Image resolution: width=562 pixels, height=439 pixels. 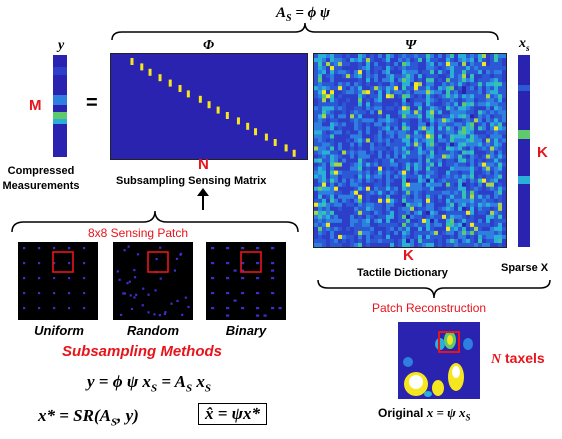 I want to click on uniform-patch, so click(x=58, y=281).